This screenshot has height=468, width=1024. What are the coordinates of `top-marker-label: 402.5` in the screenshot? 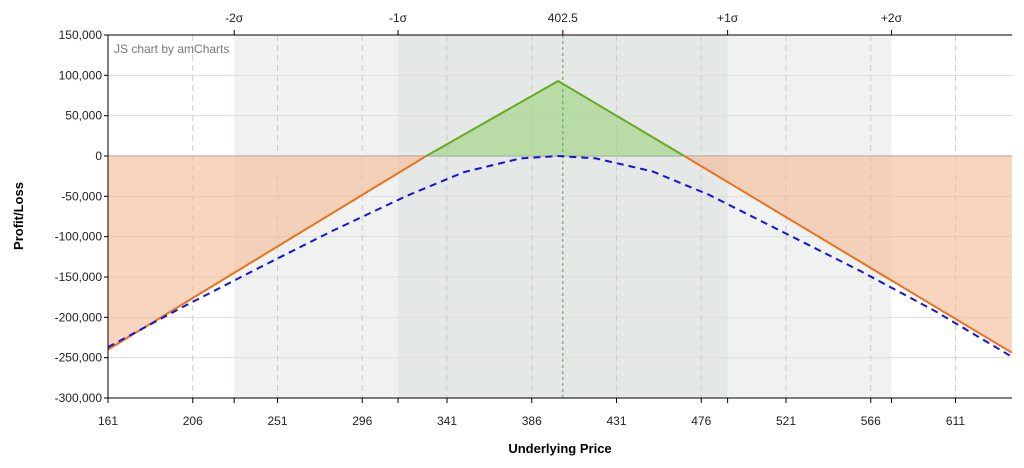 It's located at (563, 18).